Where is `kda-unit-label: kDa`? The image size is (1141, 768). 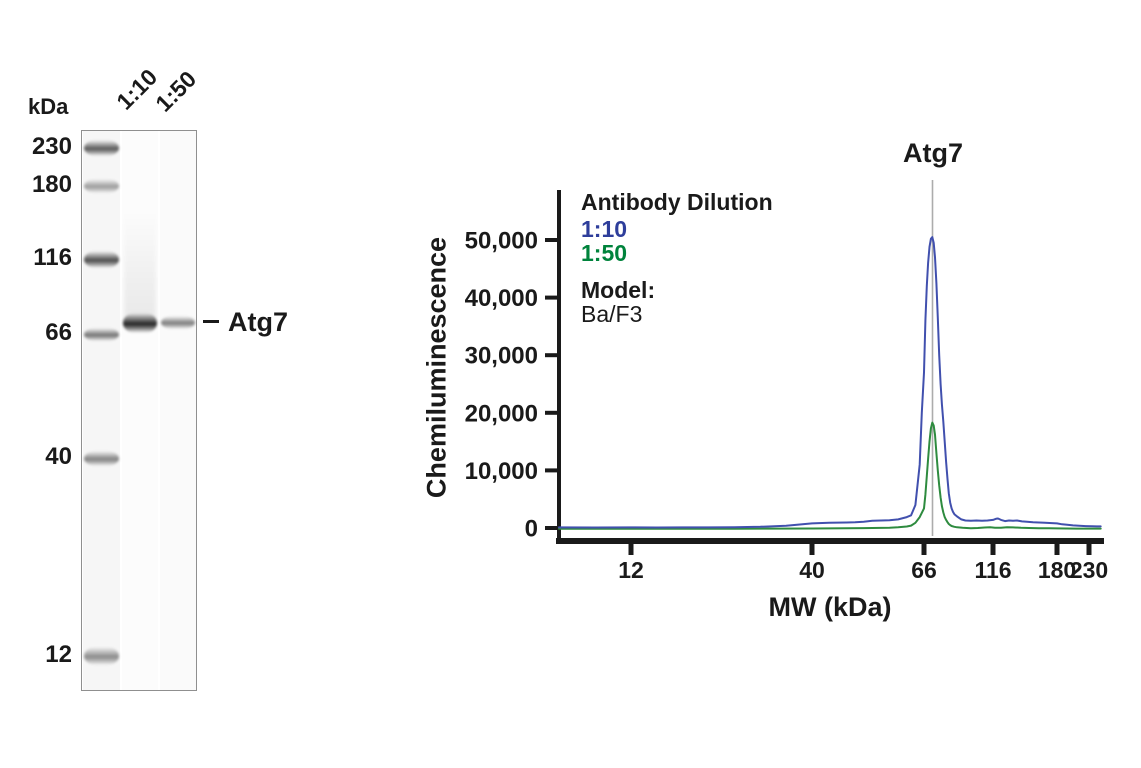 kda-unit-label: kDa is located at coordinates (48, 106).